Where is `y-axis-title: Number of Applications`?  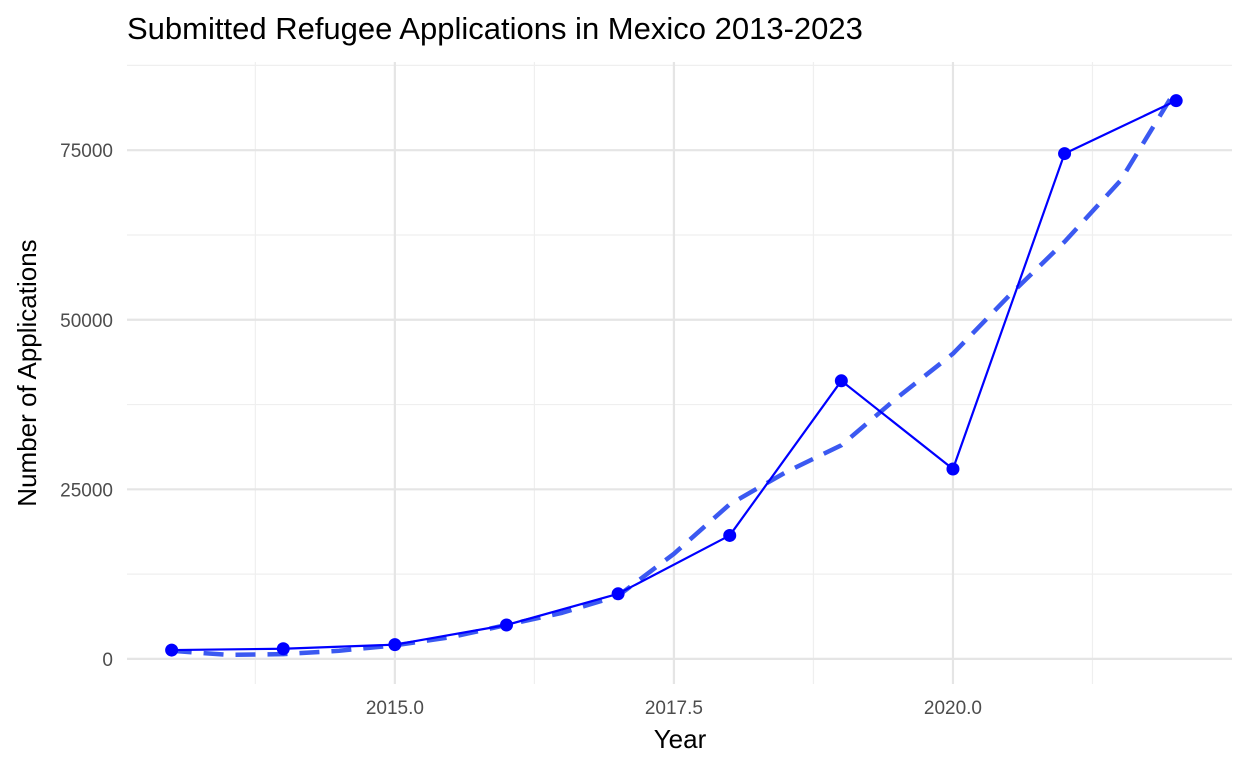 y-axis-title: Number of Applications is located at coordinates (27, 372).